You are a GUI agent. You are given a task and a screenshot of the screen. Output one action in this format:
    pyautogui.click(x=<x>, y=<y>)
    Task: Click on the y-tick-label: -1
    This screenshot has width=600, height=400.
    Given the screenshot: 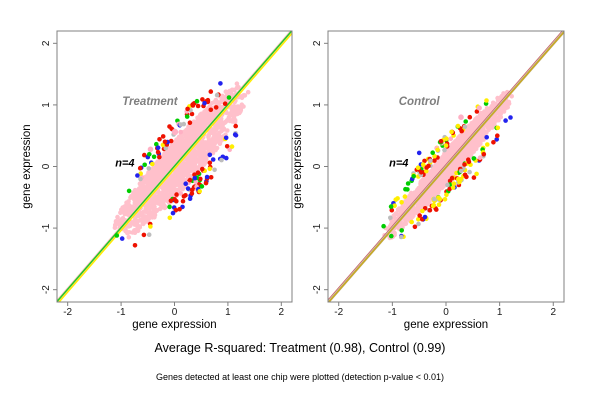 What is the action you would take?
    pyautogui.click(x=46, y=227)
    